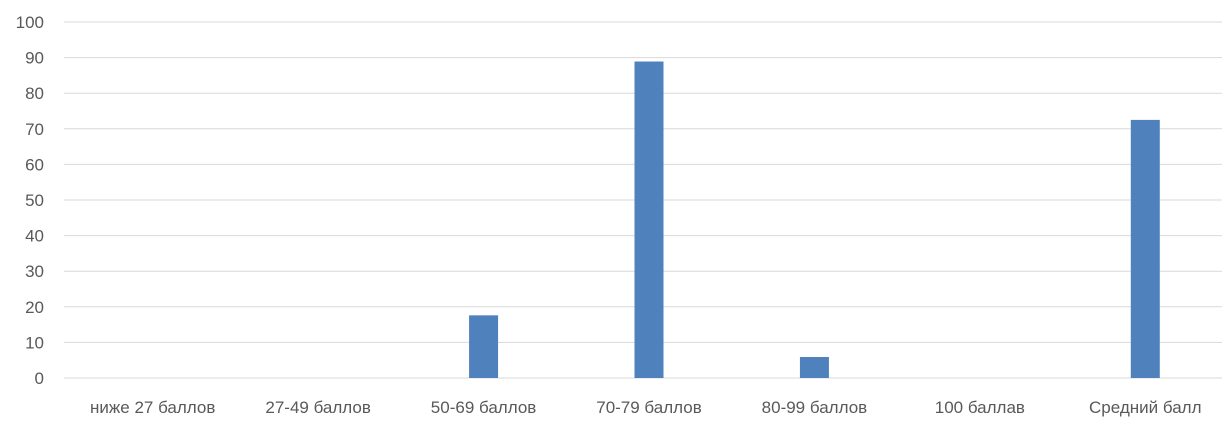  Describe the element at coordinates (39, 378) in the screenshot. I see `y-tick-label: 0` at that location.